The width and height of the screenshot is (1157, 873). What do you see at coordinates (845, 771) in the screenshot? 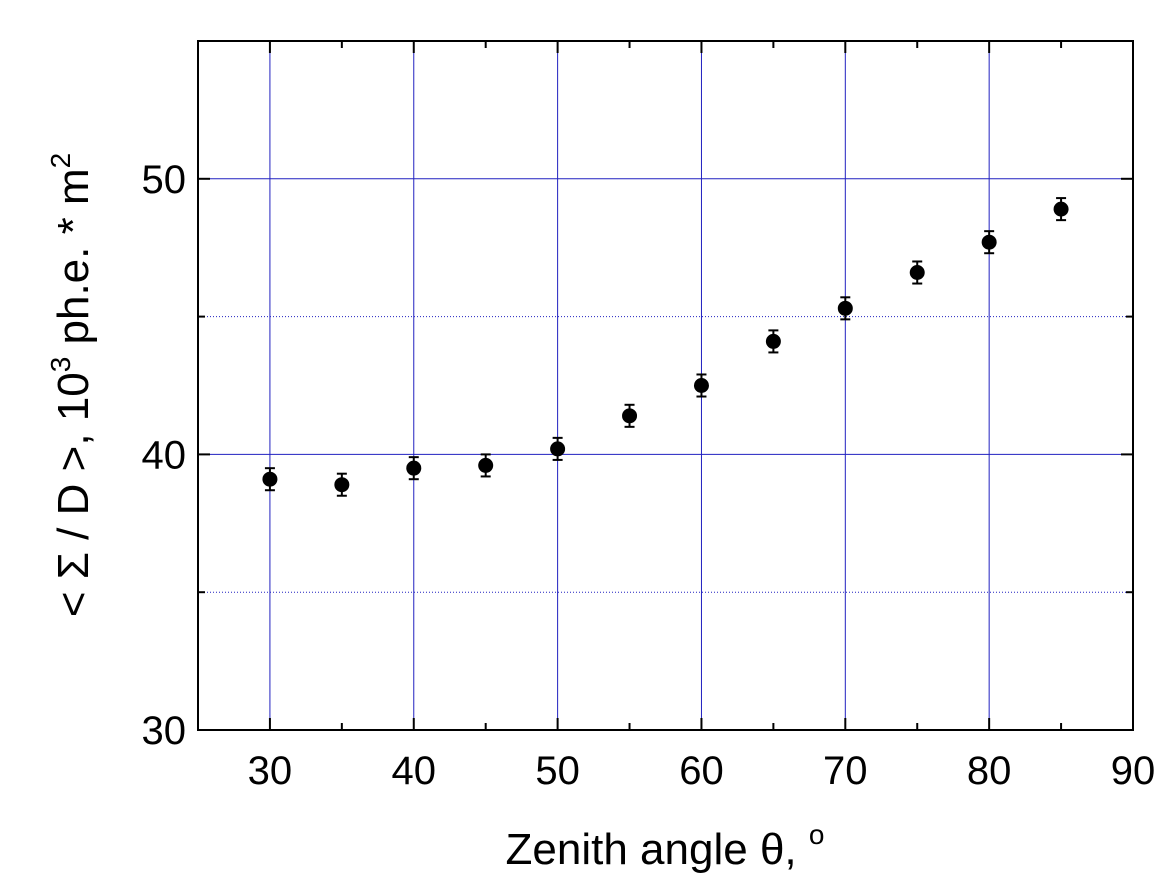
I see `x-tick-label: 70` at bounding box center [845, 771].